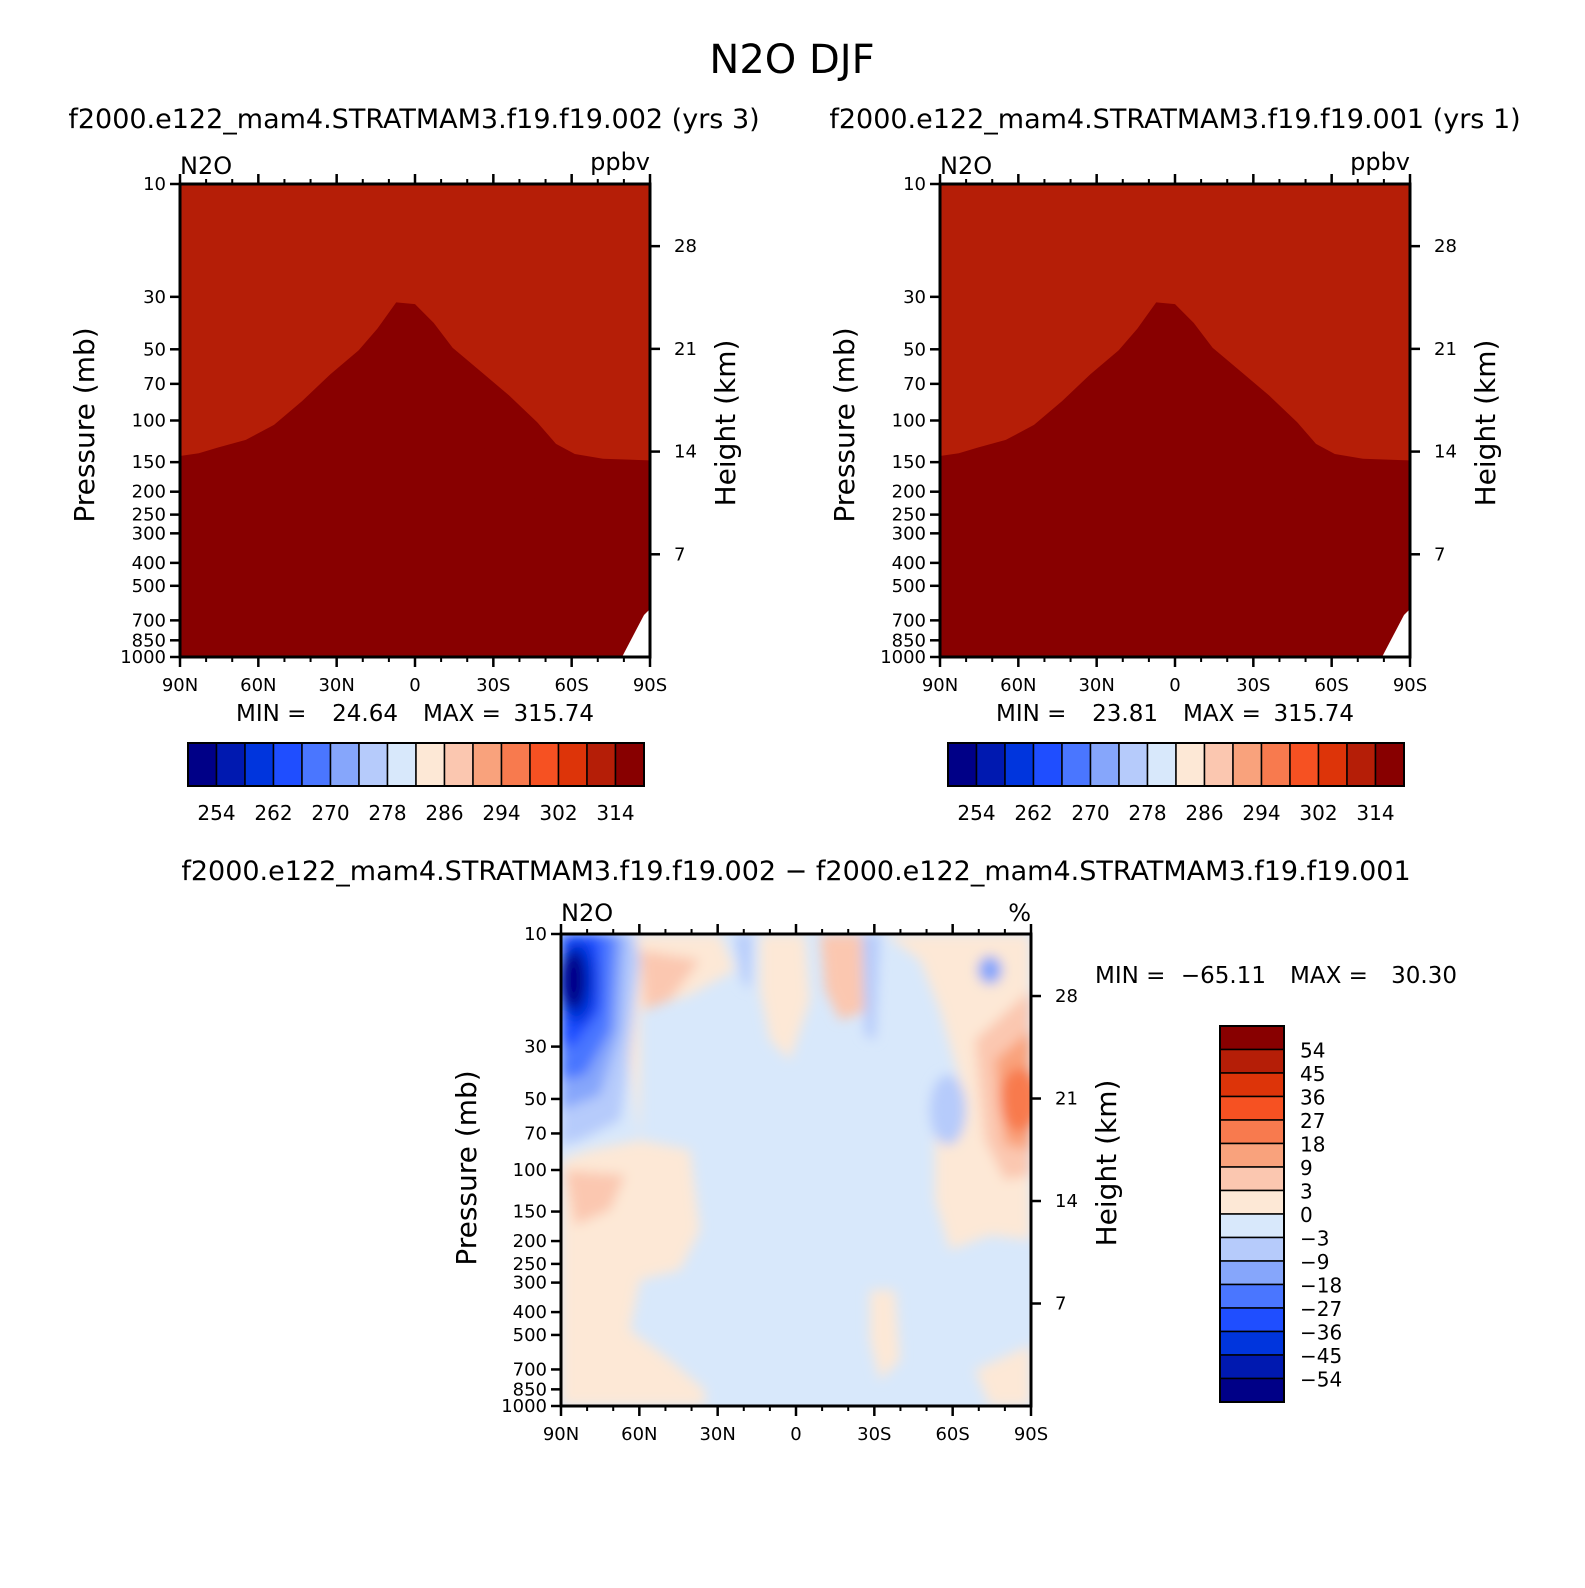  I want to click on panel-3-colorbar-label: 36, so click(1312, 1098).